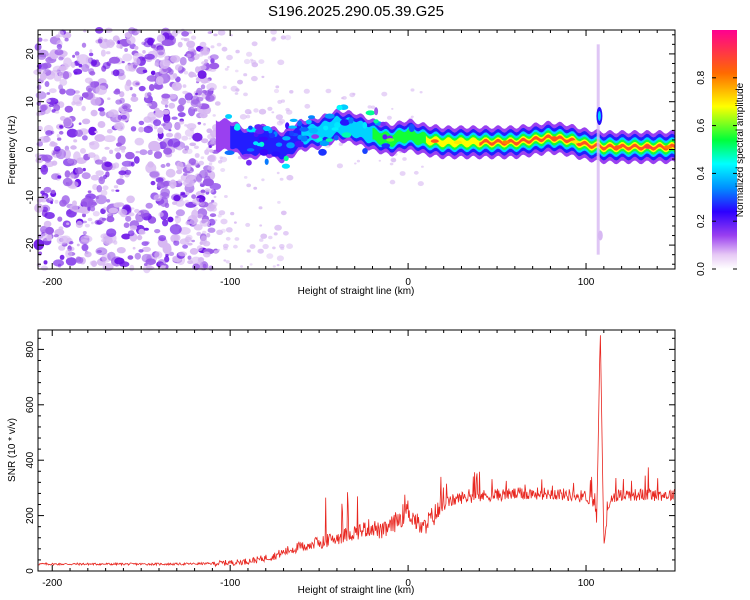 The height and width of the screenshot is (600, 750). I want to click on snr-x-tick-label: -200, so click(52, 583).